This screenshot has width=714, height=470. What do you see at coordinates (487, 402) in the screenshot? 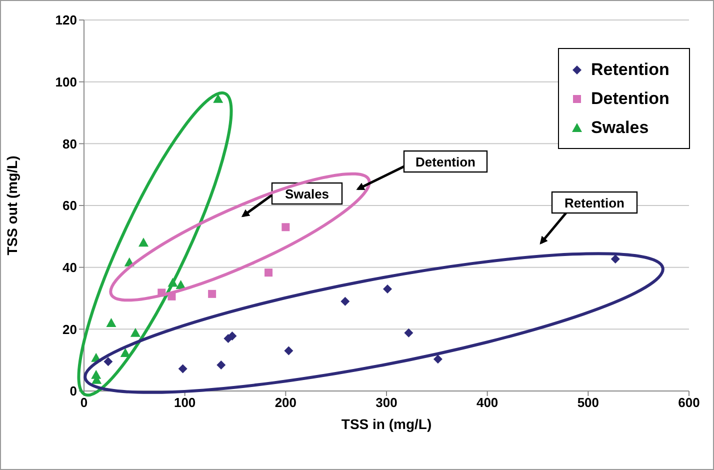
I see `x-tick-label: 400` at bounding box center [487, 402].